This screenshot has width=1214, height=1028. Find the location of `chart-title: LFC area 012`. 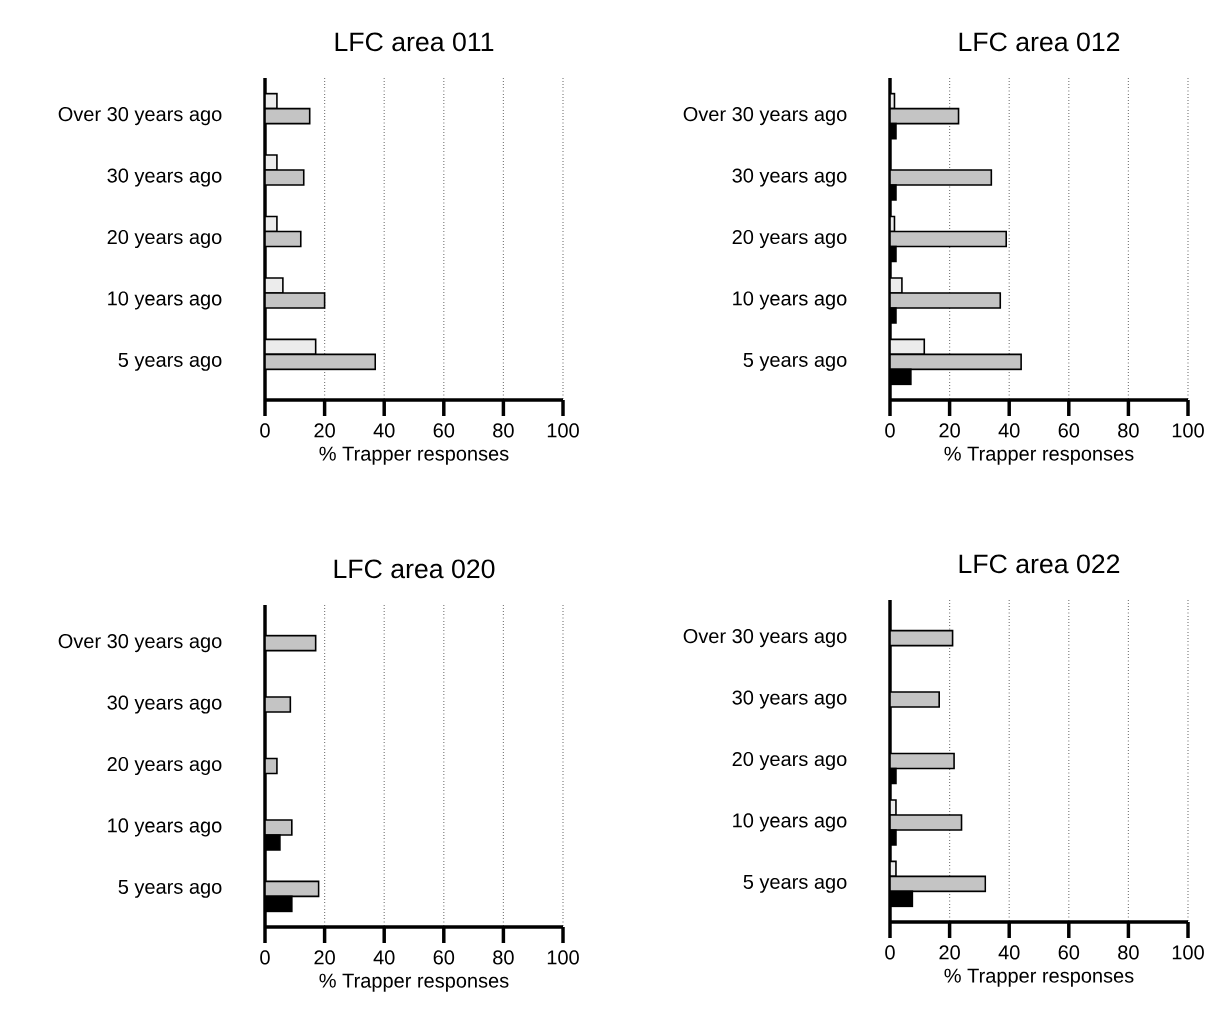

chart-title: LFC area 012 is located at coordinates (1039, 42).